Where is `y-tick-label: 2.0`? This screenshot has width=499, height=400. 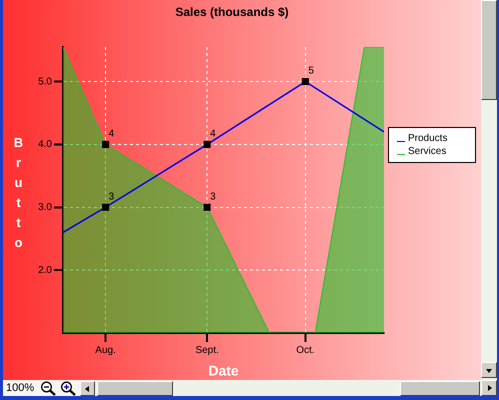
y-tick-label: 2.0 is located at coordinates (45, 270).